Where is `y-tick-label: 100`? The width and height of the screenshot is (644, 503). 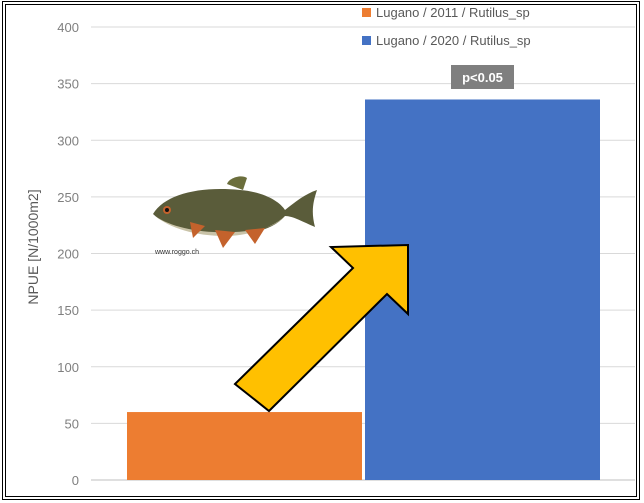 y-tick-label: 100 is located at coordinates (68, 367).